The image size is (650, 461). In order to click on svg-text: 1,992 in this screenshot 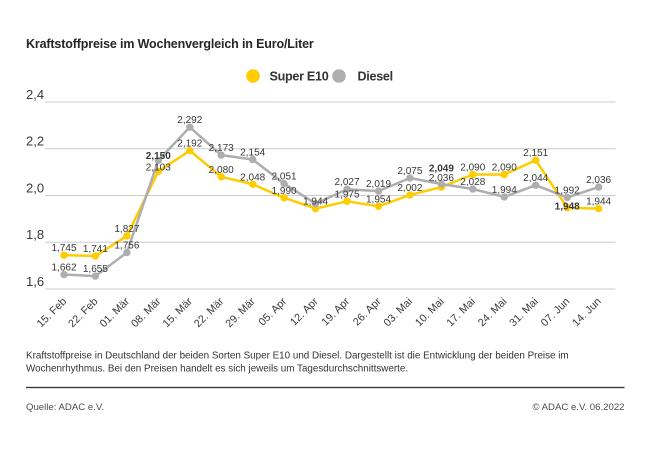, I will do `click(567, 190)`.